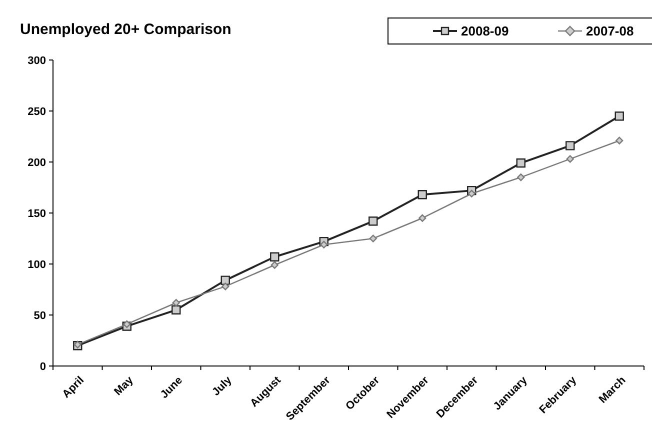 The height and width of the screenshot is (448, 661). I want to click on y-tick-label: 0, so click(43, 366).